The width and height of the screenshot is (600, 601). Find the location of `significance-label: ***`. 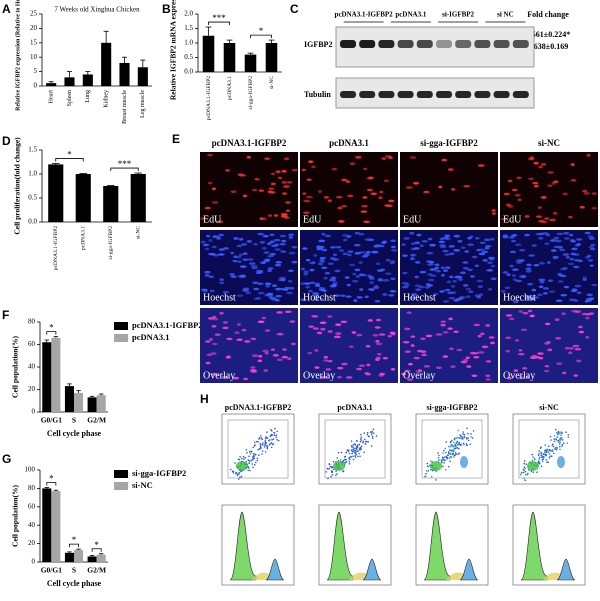

significance-label: *** is located at coordinates (219, 18).